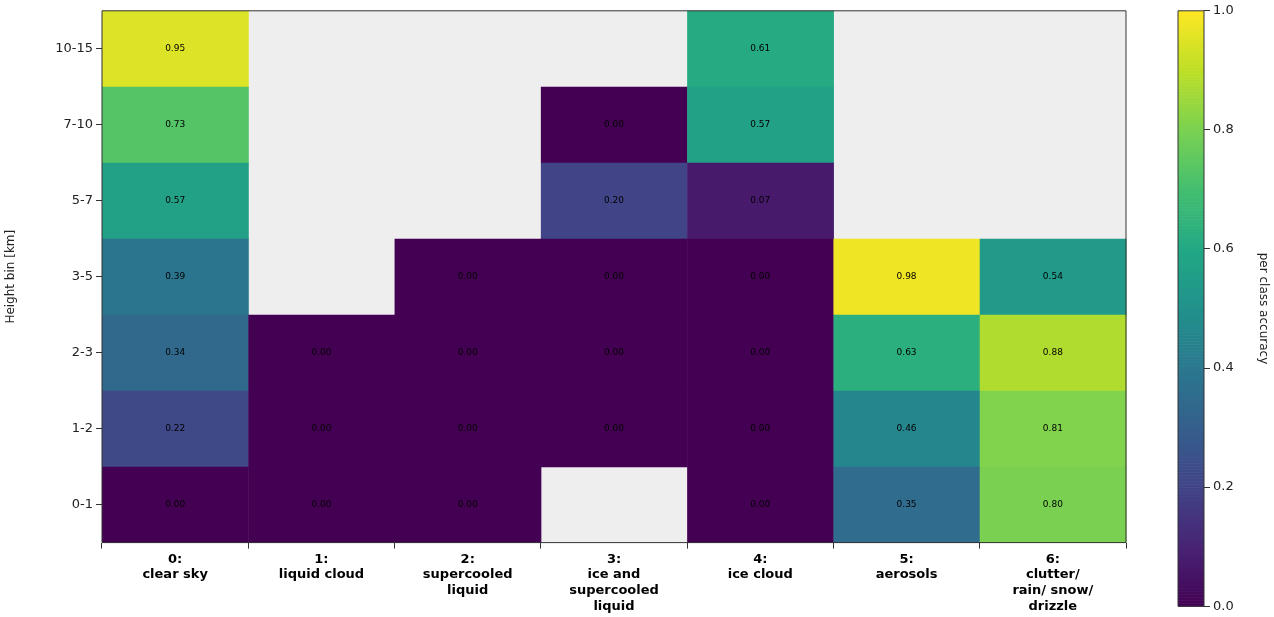  Describe the element at coordinates (175, 276) in the screenshot. I see `data-label: 0.39` at that location.